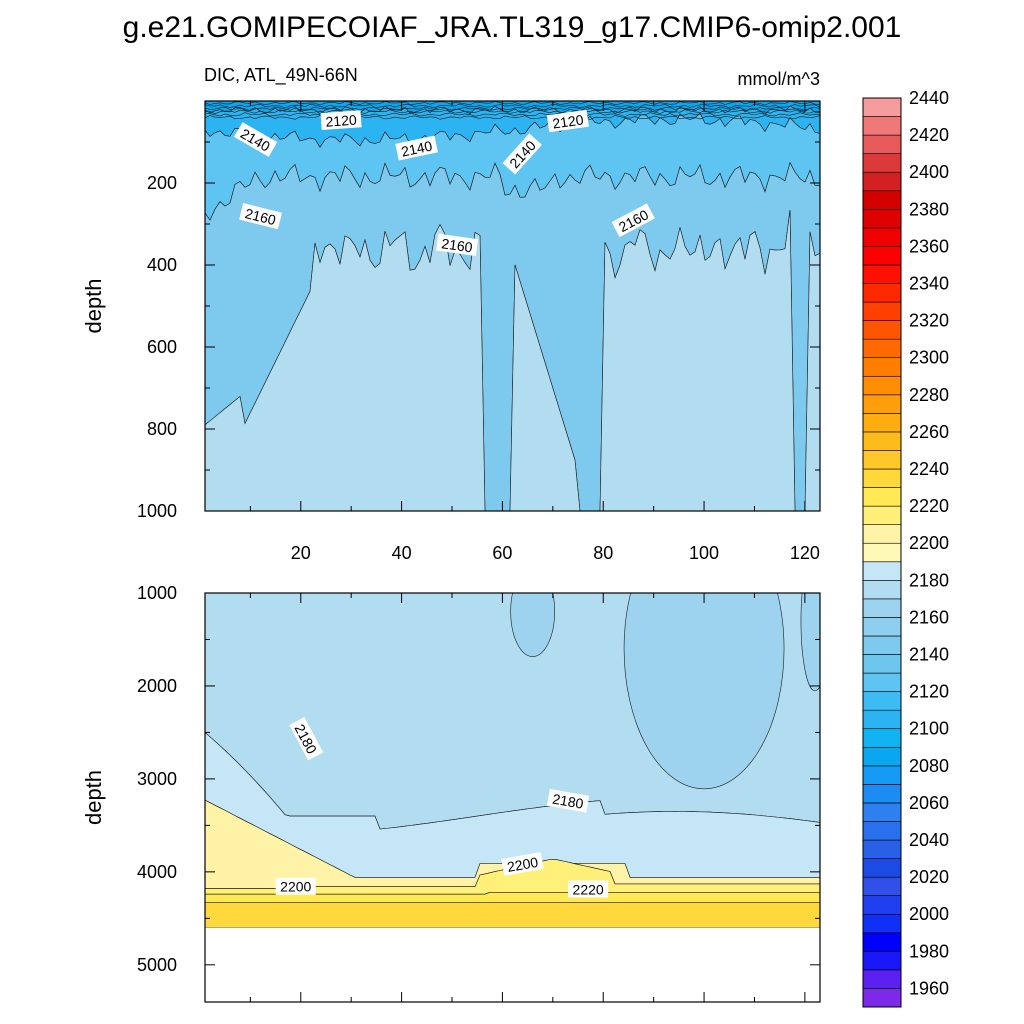 The image size is (1024, 1024). Describe the element at coordinates (929, 209) in the screenshot. I see `colorbar-label: 2380` at that location.